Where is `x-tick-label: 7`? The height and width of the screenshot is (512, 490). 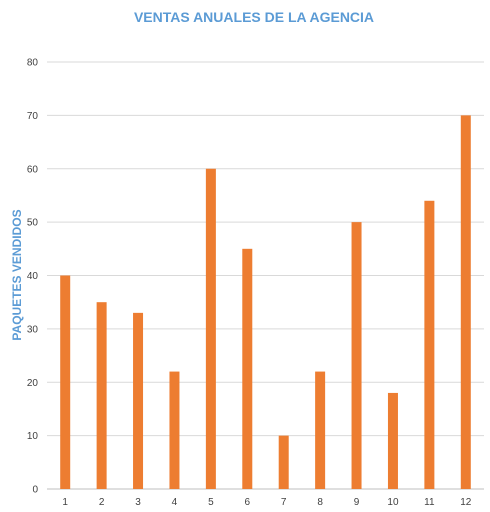 x-tick-label: 7 is located at coordinates (284, 502).